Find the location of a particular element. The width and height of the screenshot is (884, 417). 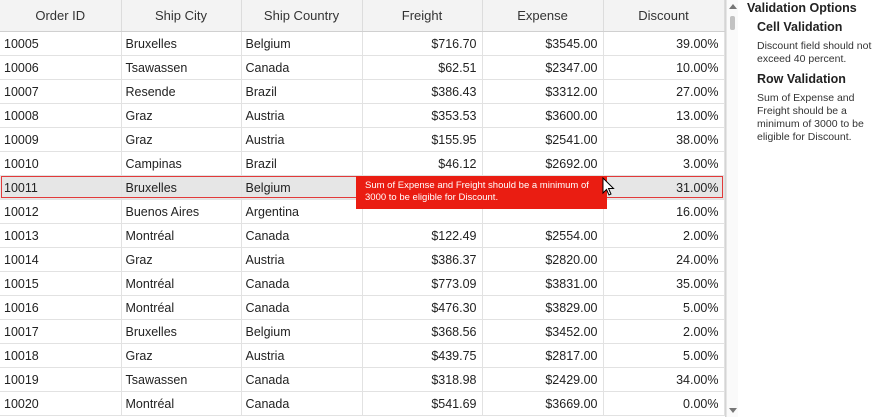

cell-order-id: 10011 is located at coordinates (61, 187).